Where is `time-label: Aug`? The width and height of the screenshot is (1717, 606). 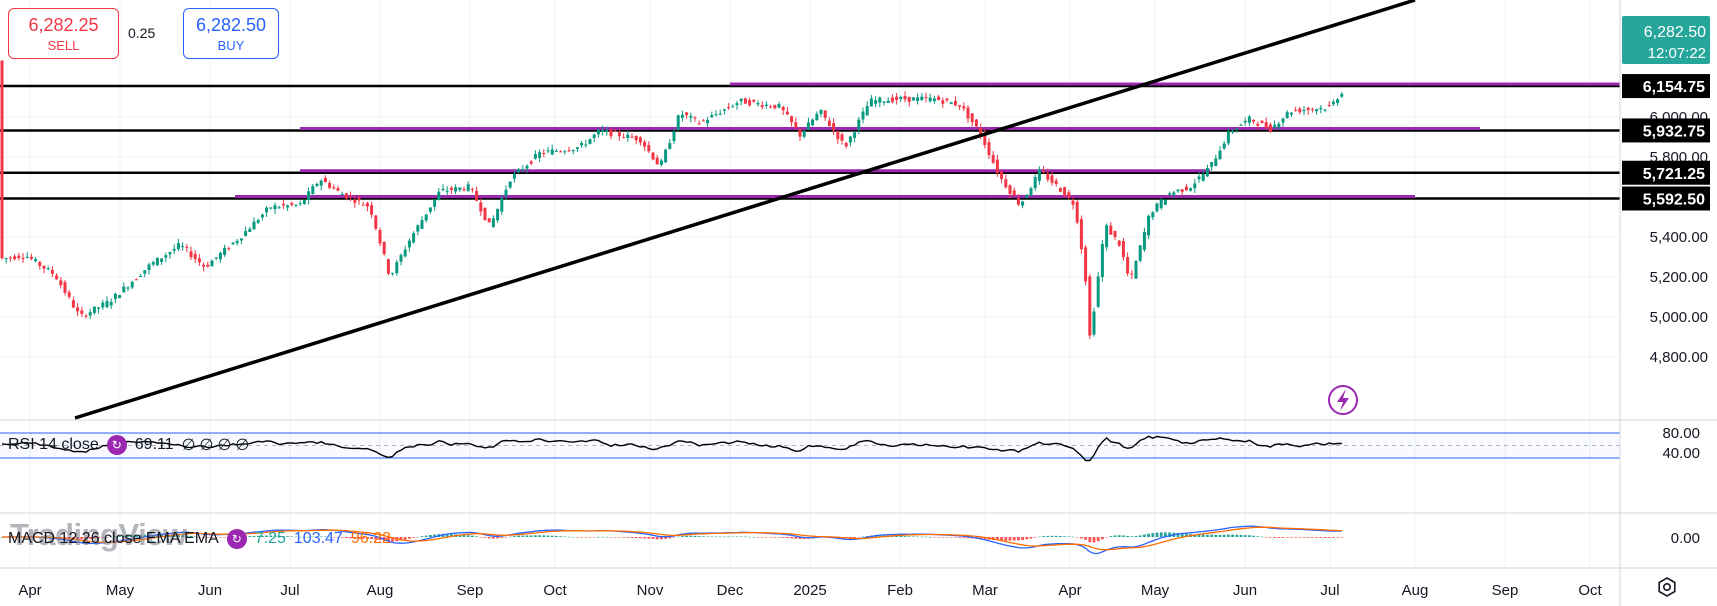
time-label: Aug is located at coordinates (380, 590).